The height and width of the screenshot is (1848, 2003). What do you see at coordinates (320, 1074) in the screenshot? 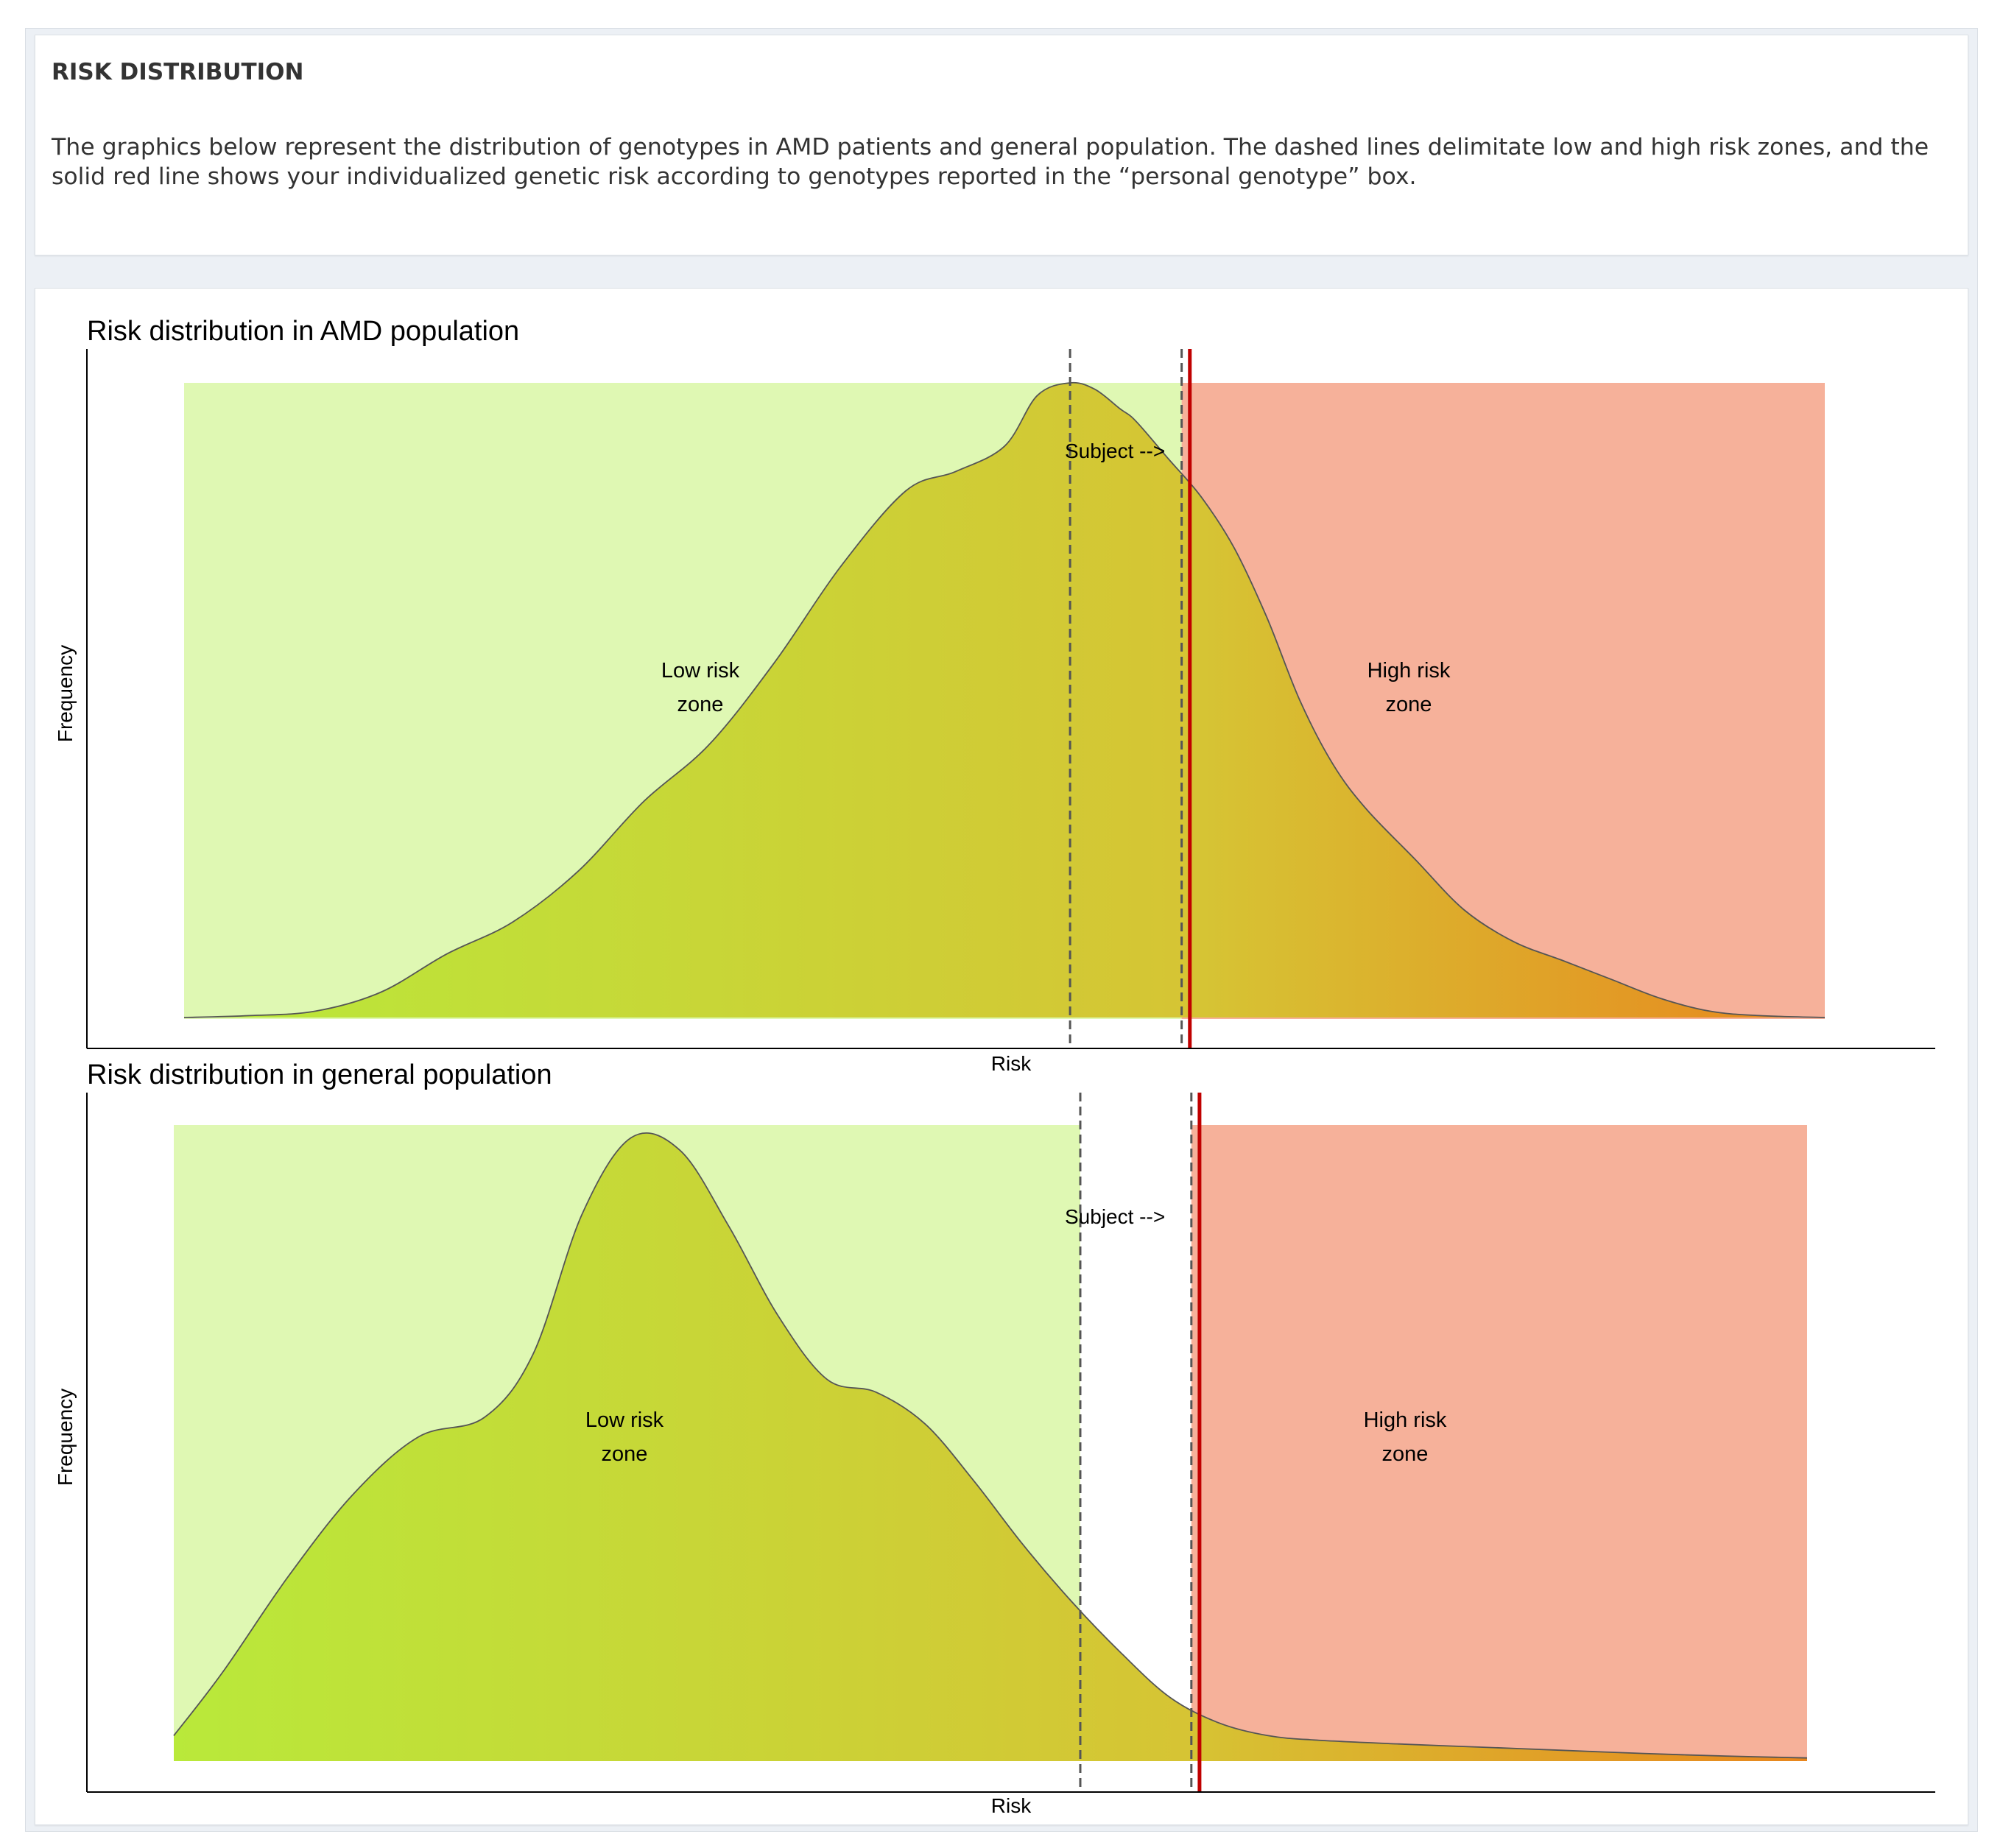
I see `chart-title: Risk distribution in general population` at bounding box center [320, 1074].